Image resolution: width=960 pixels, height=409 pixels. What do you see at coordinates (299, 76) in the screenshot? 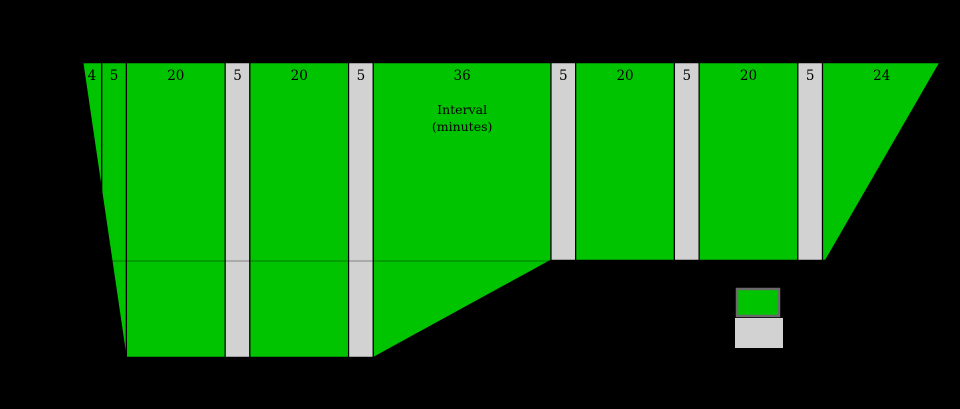
I see `segment-label-4: 20` at bounding box center [299, 76].